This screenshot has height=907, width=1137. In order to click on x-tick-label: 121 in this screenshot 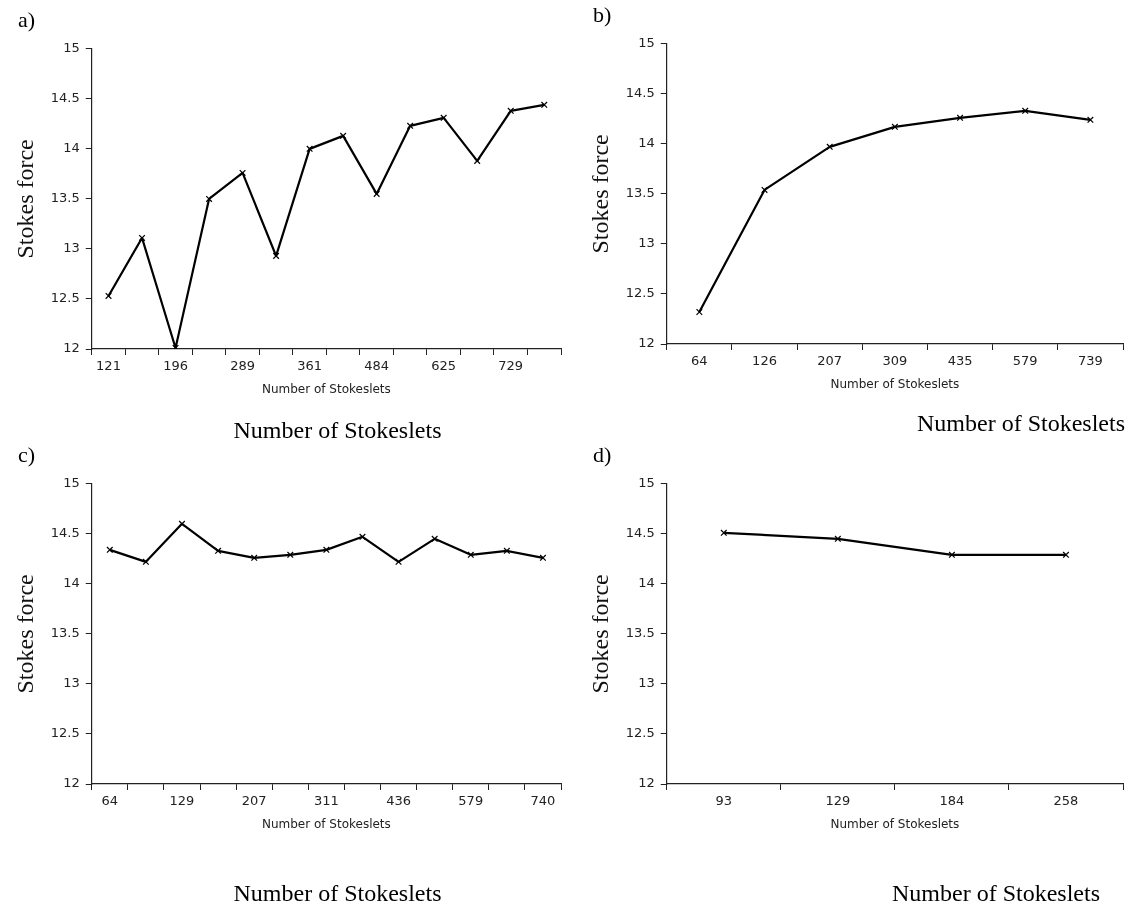, I will do `click(108, 366)`.